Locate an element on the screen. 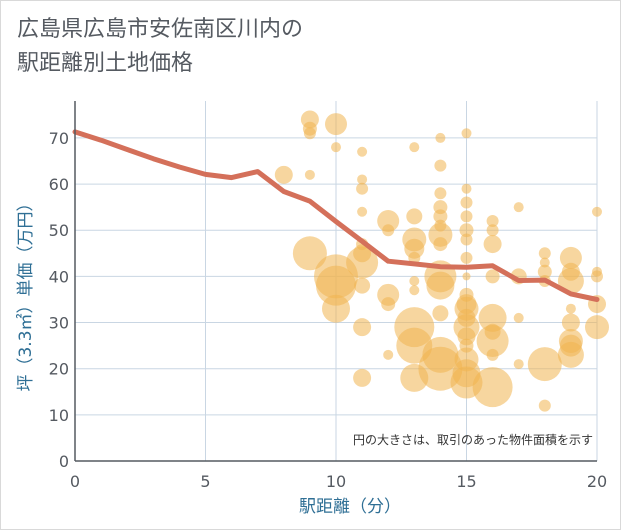 The width and height of the screenshot is (621, 530). y-tick-label: 30 is located at coordinates (59, 323).